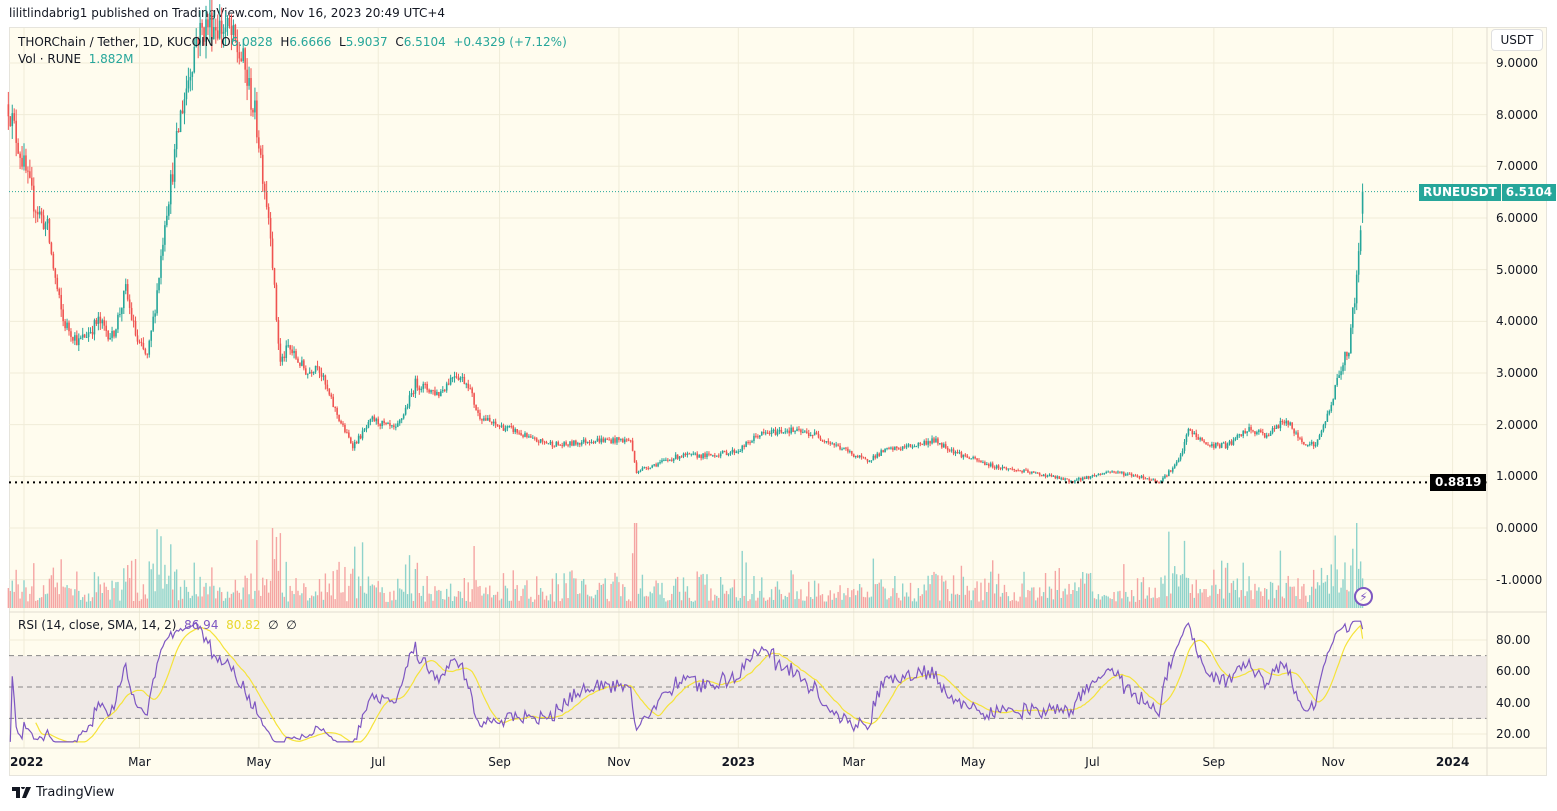  Describe the element at coordinates (1517, 40) in the screenshot. I see `currency-button: USDT` at that location.